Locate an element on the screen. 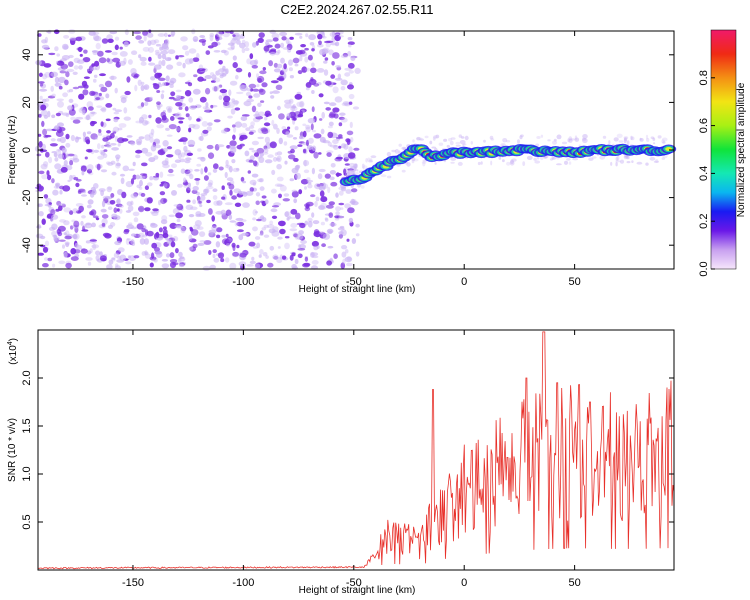  snr-scale-suffix: ) is located at coordinates (13, 339).